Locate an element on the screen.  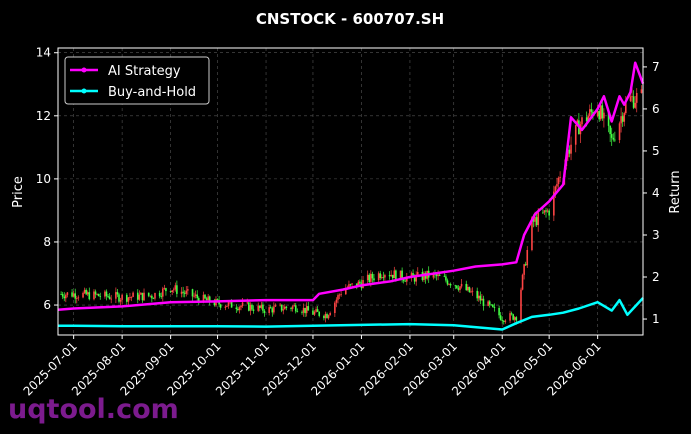
legend-label-ai: AI Strategy is located at coordinates (144, 71).